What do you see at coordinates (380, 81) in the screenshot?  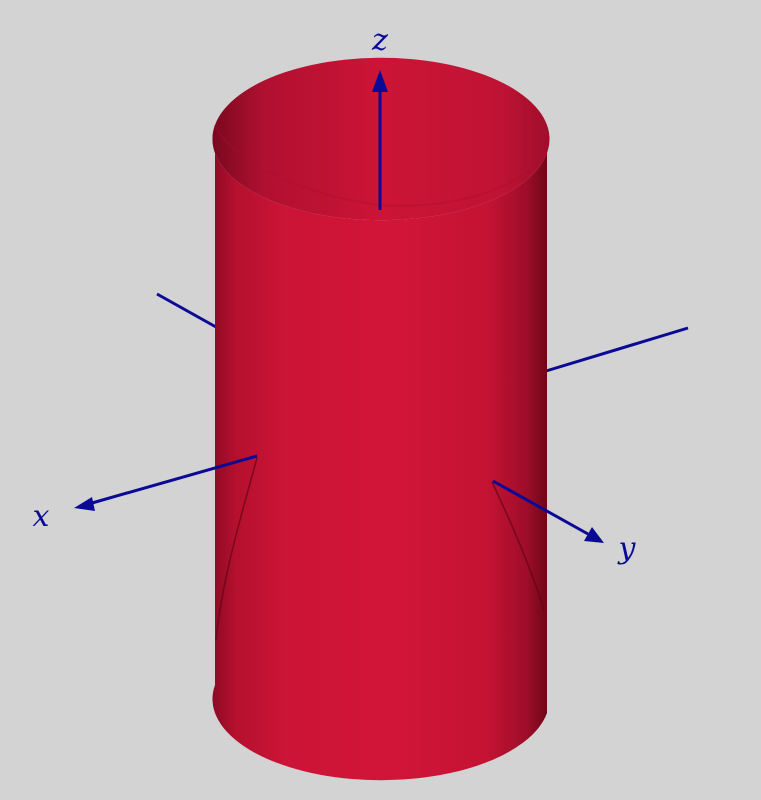 I see `z-axis-arrowhead` at bounding box center [380, 81].